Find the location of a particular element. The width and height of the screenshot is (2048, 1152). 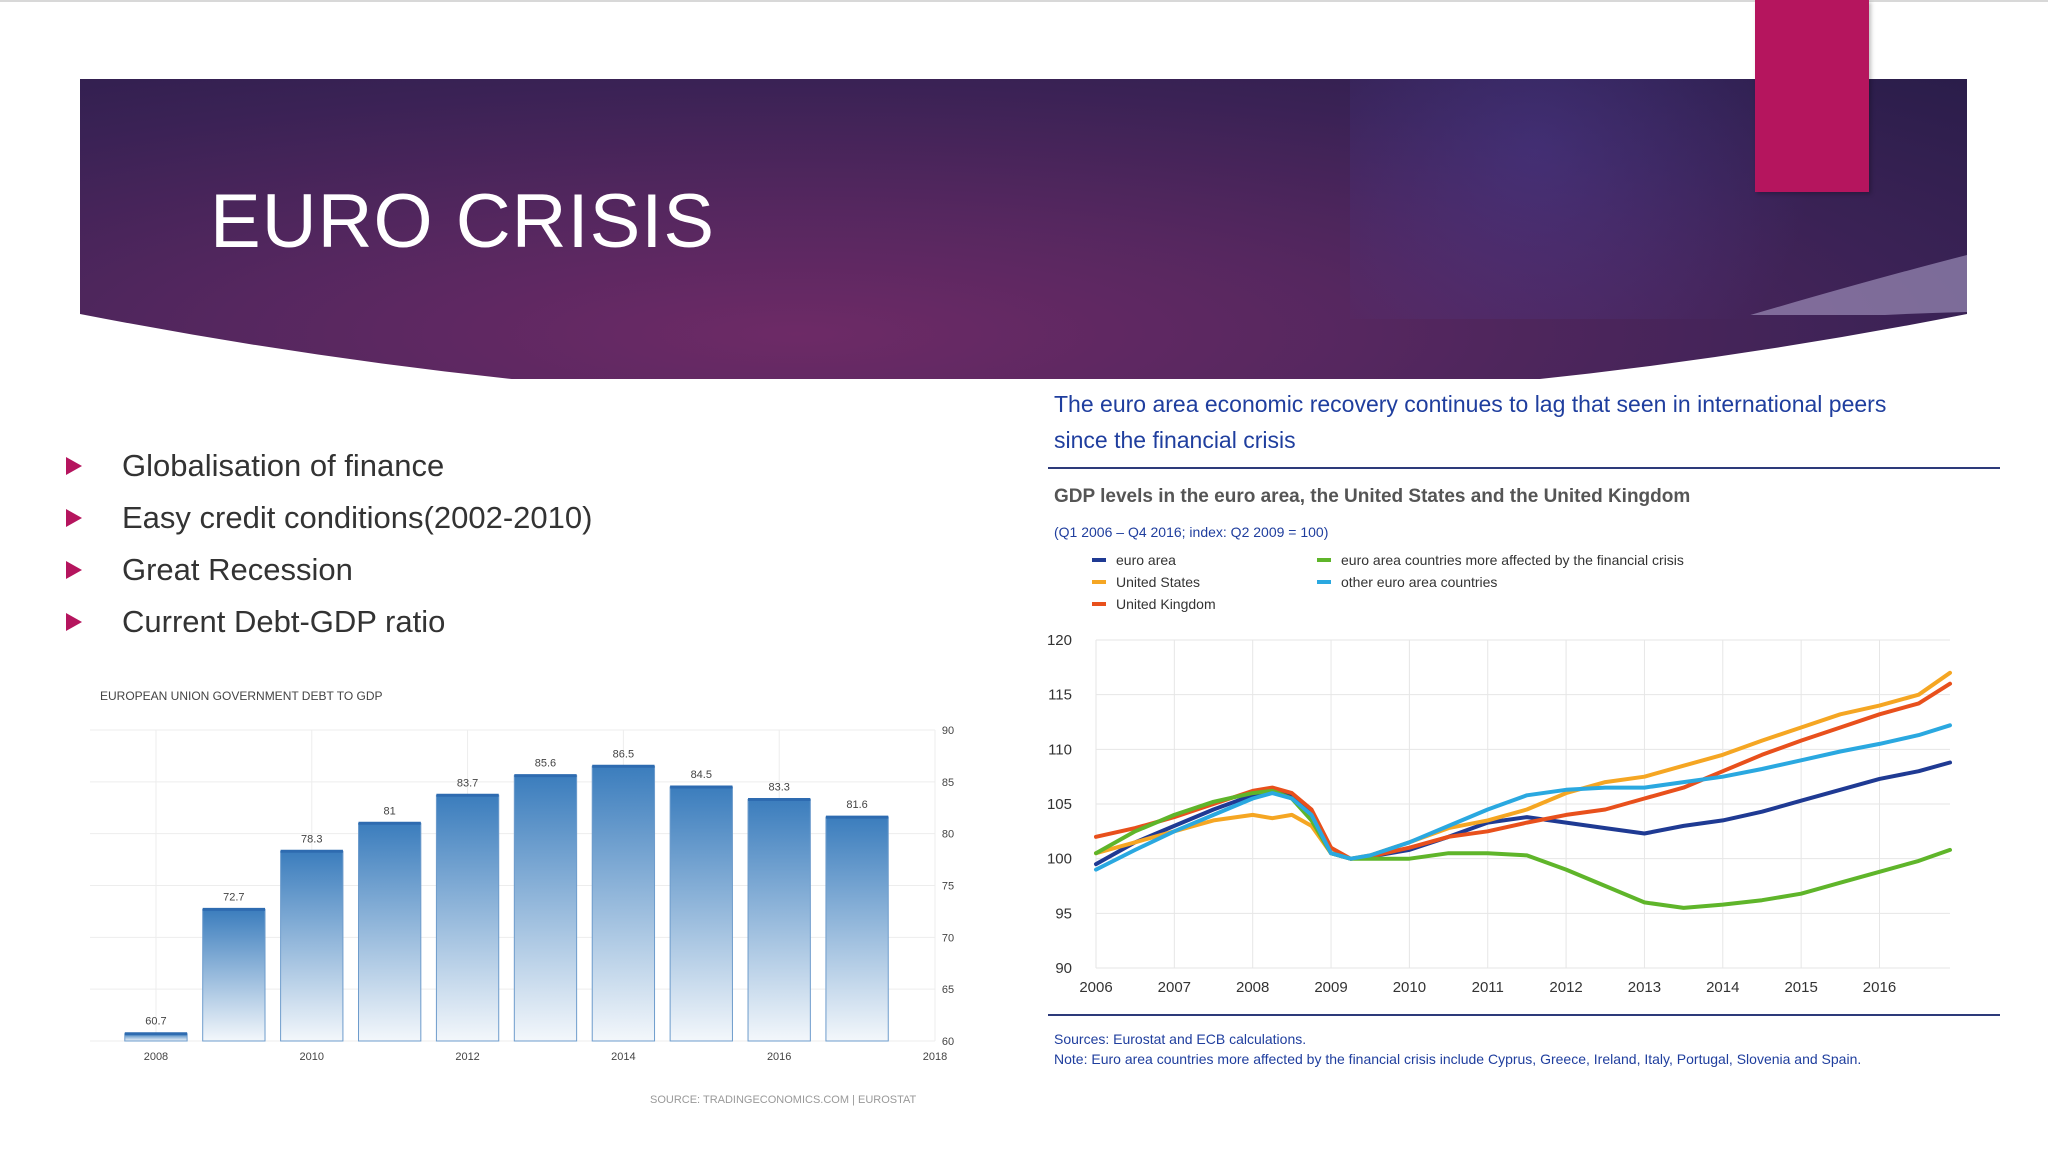

bar-x-tick-label: 2014 is located at coordinates (623, 1057).